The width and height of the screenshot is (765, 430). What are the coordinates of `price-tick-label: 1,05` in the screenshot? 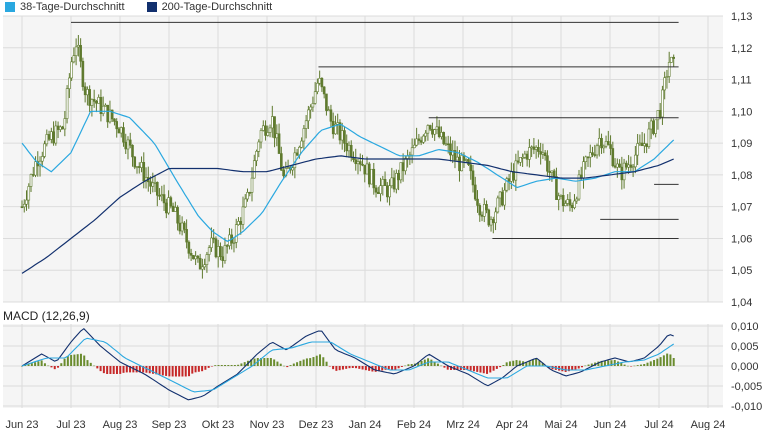 It's located at (741, 271).